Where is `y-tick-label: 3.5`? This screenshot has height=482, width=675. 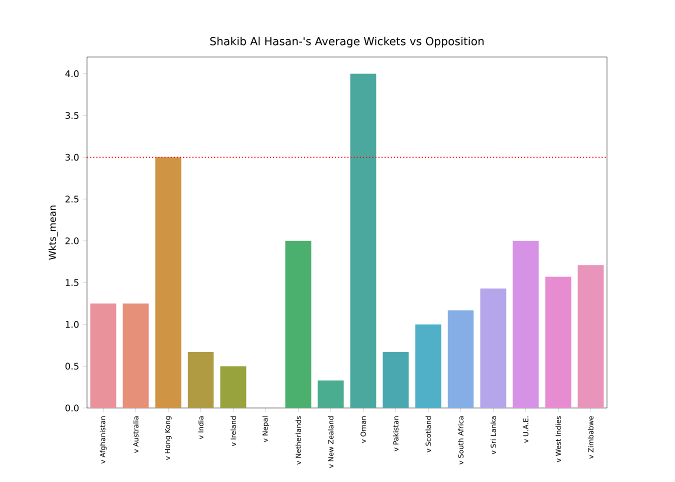
y-tick-label: 3.5 is located at coordinates (72, 115).